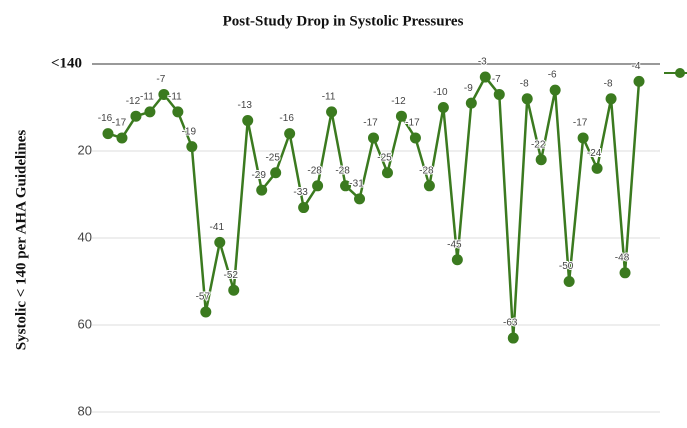 The width and height of the screenshot is (687, 428). Describe the element at coordinates (482, 62) in the screenshot. I see `data-label: -3` at that location.